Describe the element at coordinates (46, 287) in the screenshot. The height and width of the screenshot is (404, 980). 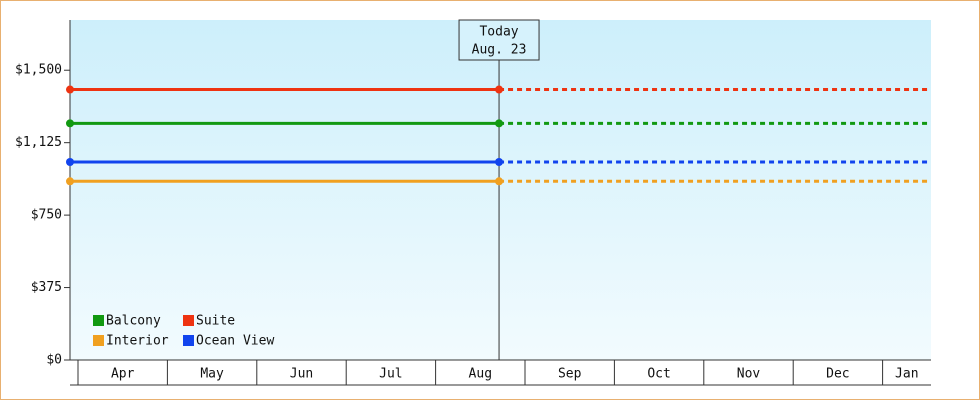
I see `y-tick-label: $375` at that location.